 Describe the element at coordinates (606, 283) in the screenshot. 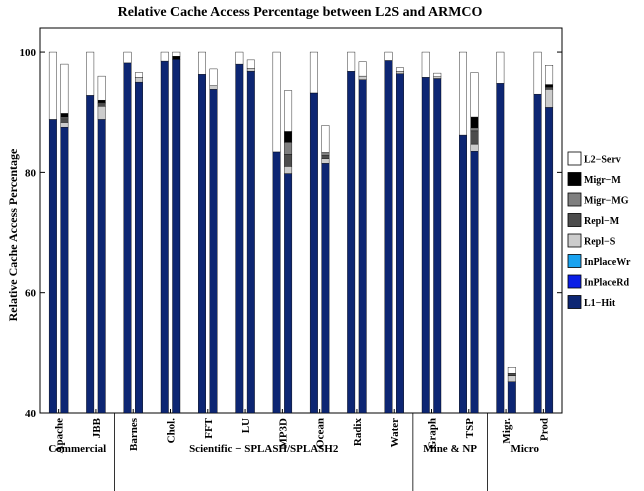

I see `legend-label: InPlaceRd` at that location.